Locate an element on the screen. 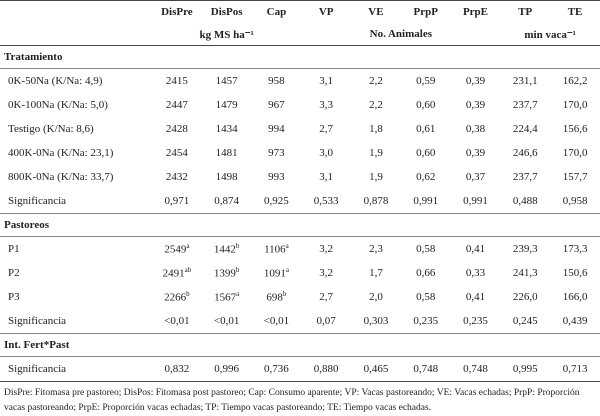 The image size is (600, 416). cell: 0,925 is located at coordinates (276, 201).